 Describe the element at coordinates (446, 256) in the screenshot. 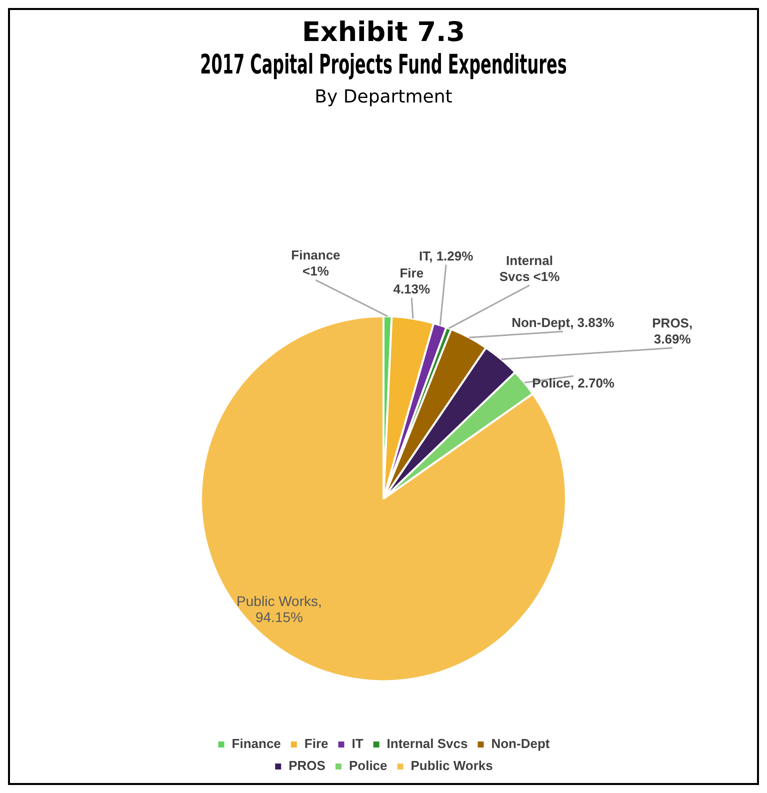

I see `data-label: IT, 1.29%` at that location.